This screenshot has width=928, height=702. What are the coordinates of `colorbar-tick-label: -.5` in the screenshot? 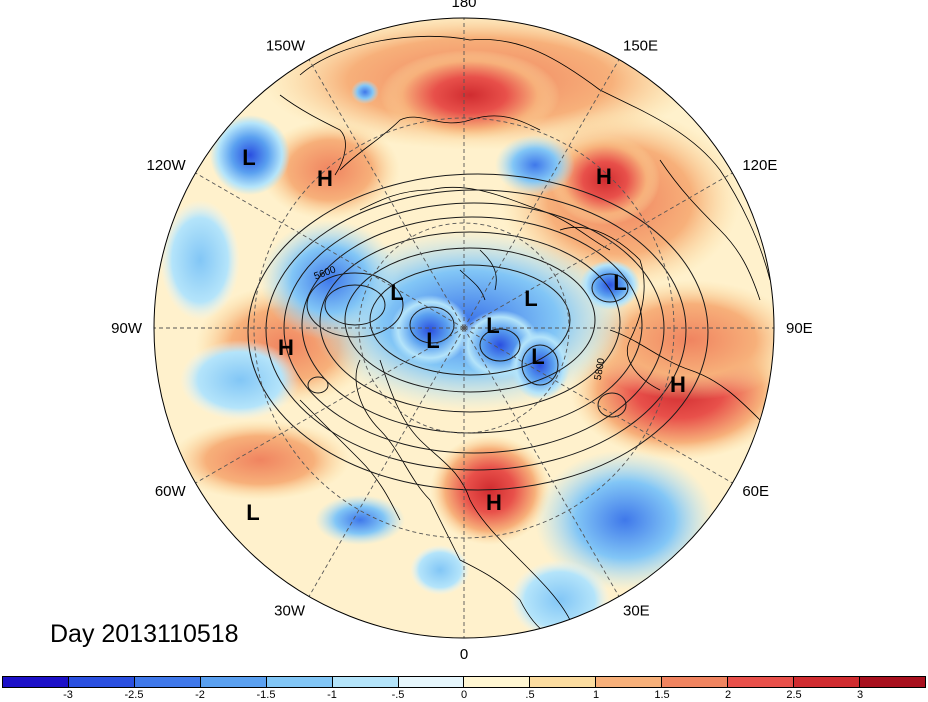 It's located at (398, 695).